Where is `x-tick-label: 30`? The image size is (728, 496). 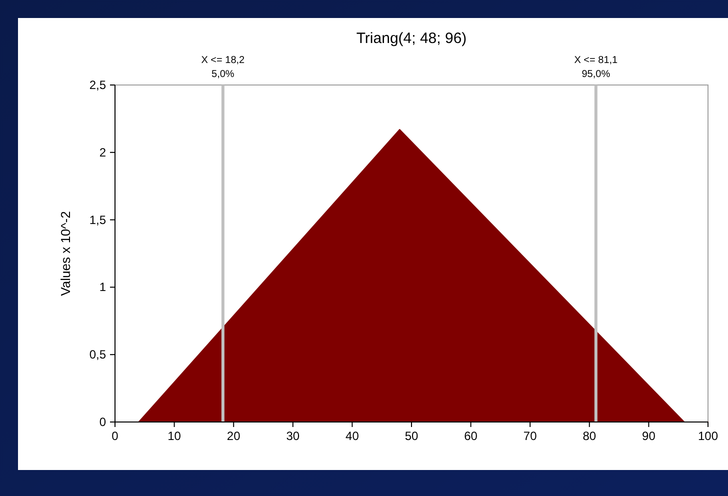 x-tick-label: 30 is located at coordinates (293, 436).